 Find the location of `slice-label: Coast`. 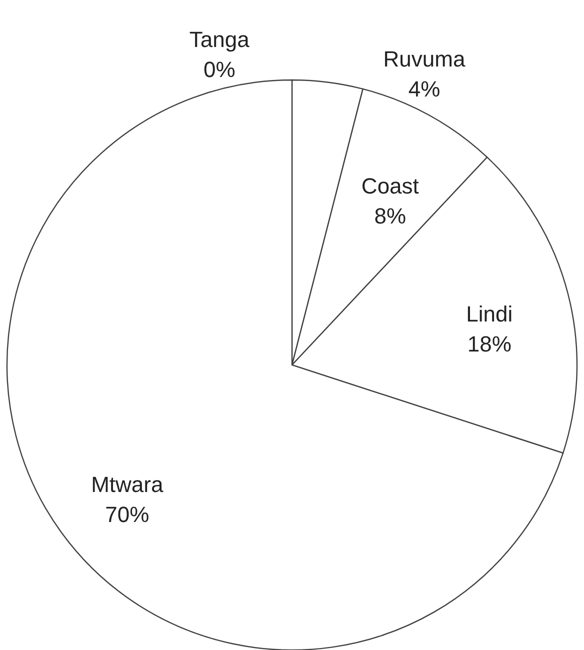

slice-label: Coast is located at coordinates (390, 185).